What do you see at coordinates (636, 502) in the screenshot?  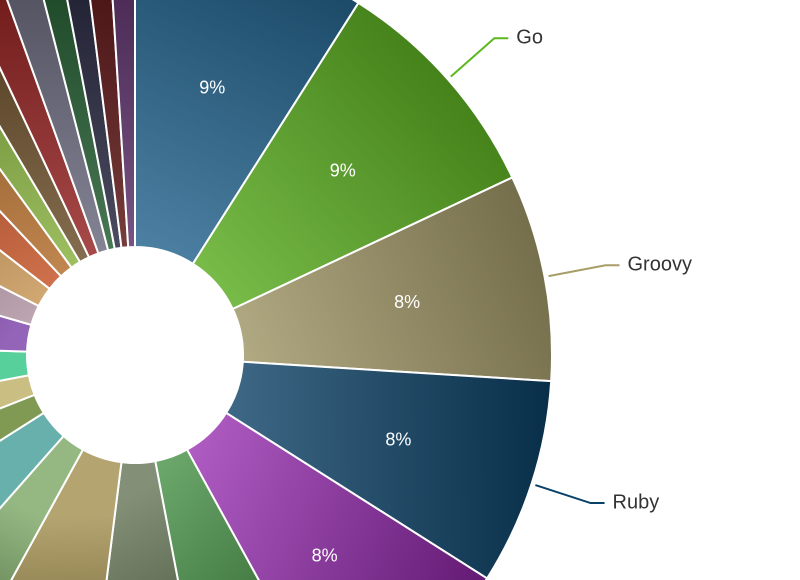 I see `category-label: Ruby` at bounding box center [636, 502].